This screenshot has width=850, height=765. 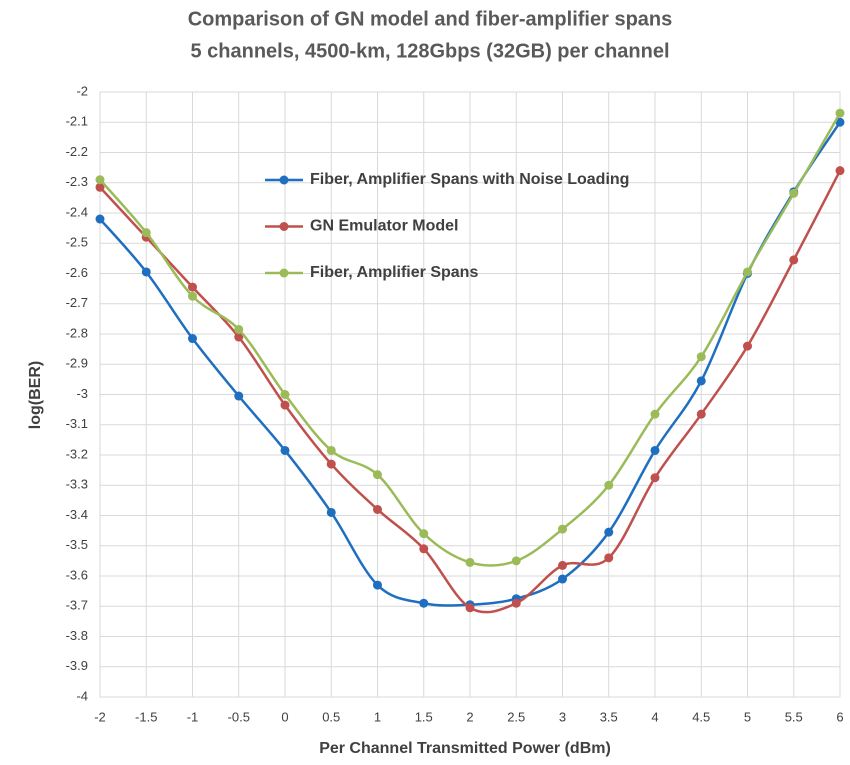 What do you see at coordinates (77, 635) in the screenshot?
I see `y-tick-label: -3.8` at bounding box center [77, 635].